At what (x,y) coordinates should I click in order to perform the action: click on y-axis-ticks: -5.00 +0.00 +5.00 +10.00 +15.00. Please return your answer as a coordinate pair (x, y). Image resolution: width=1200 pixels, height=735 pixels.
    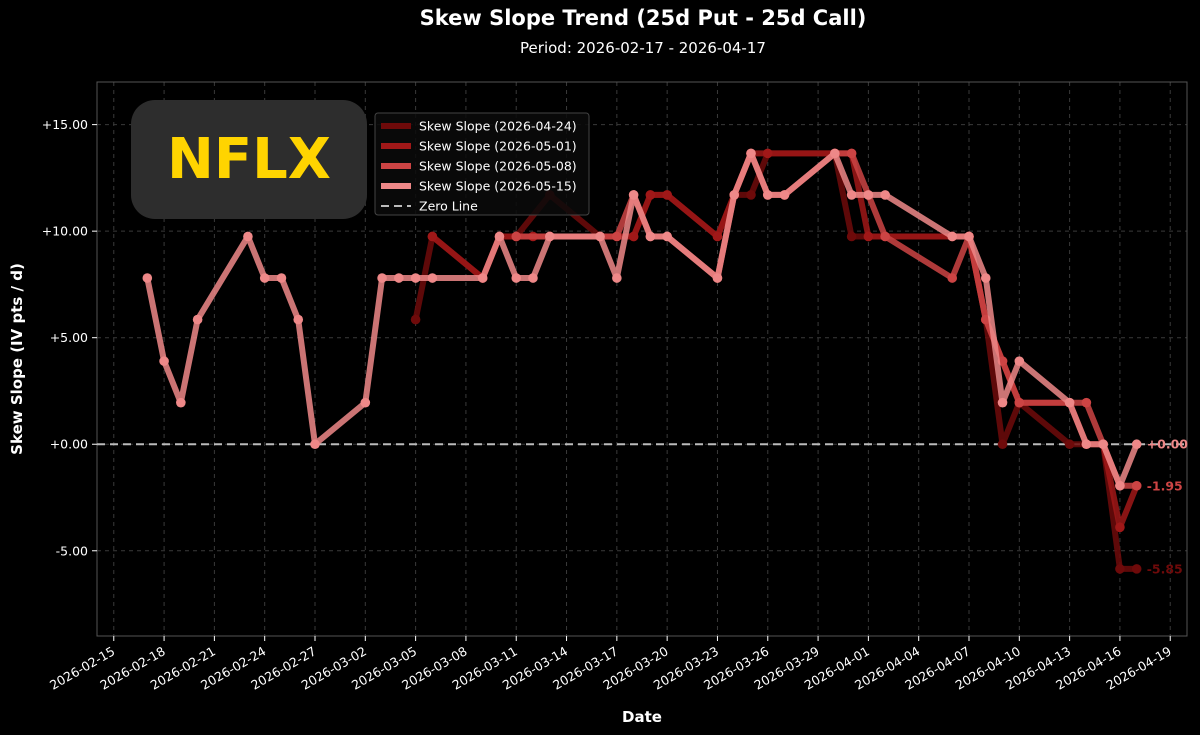
    Looking at the image, I should click on (69, 337).